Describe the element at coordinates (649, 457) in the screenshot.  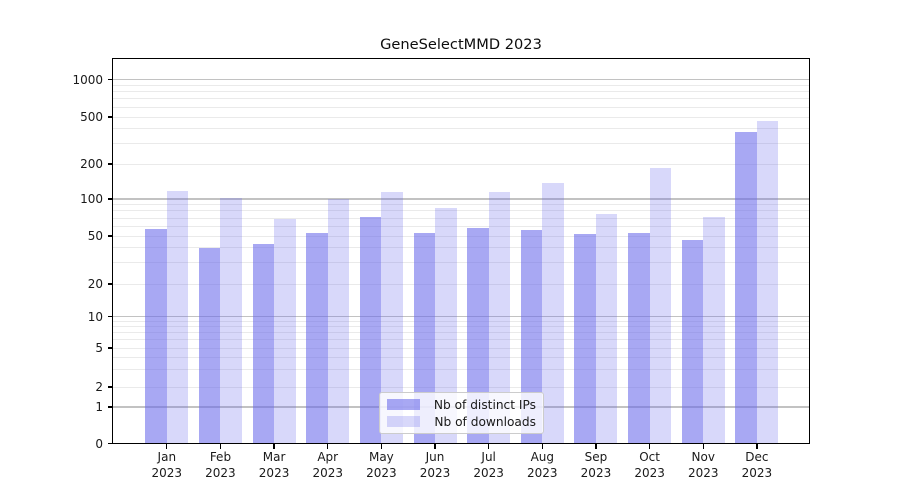
I see `x-label-month: Oct` at that location.